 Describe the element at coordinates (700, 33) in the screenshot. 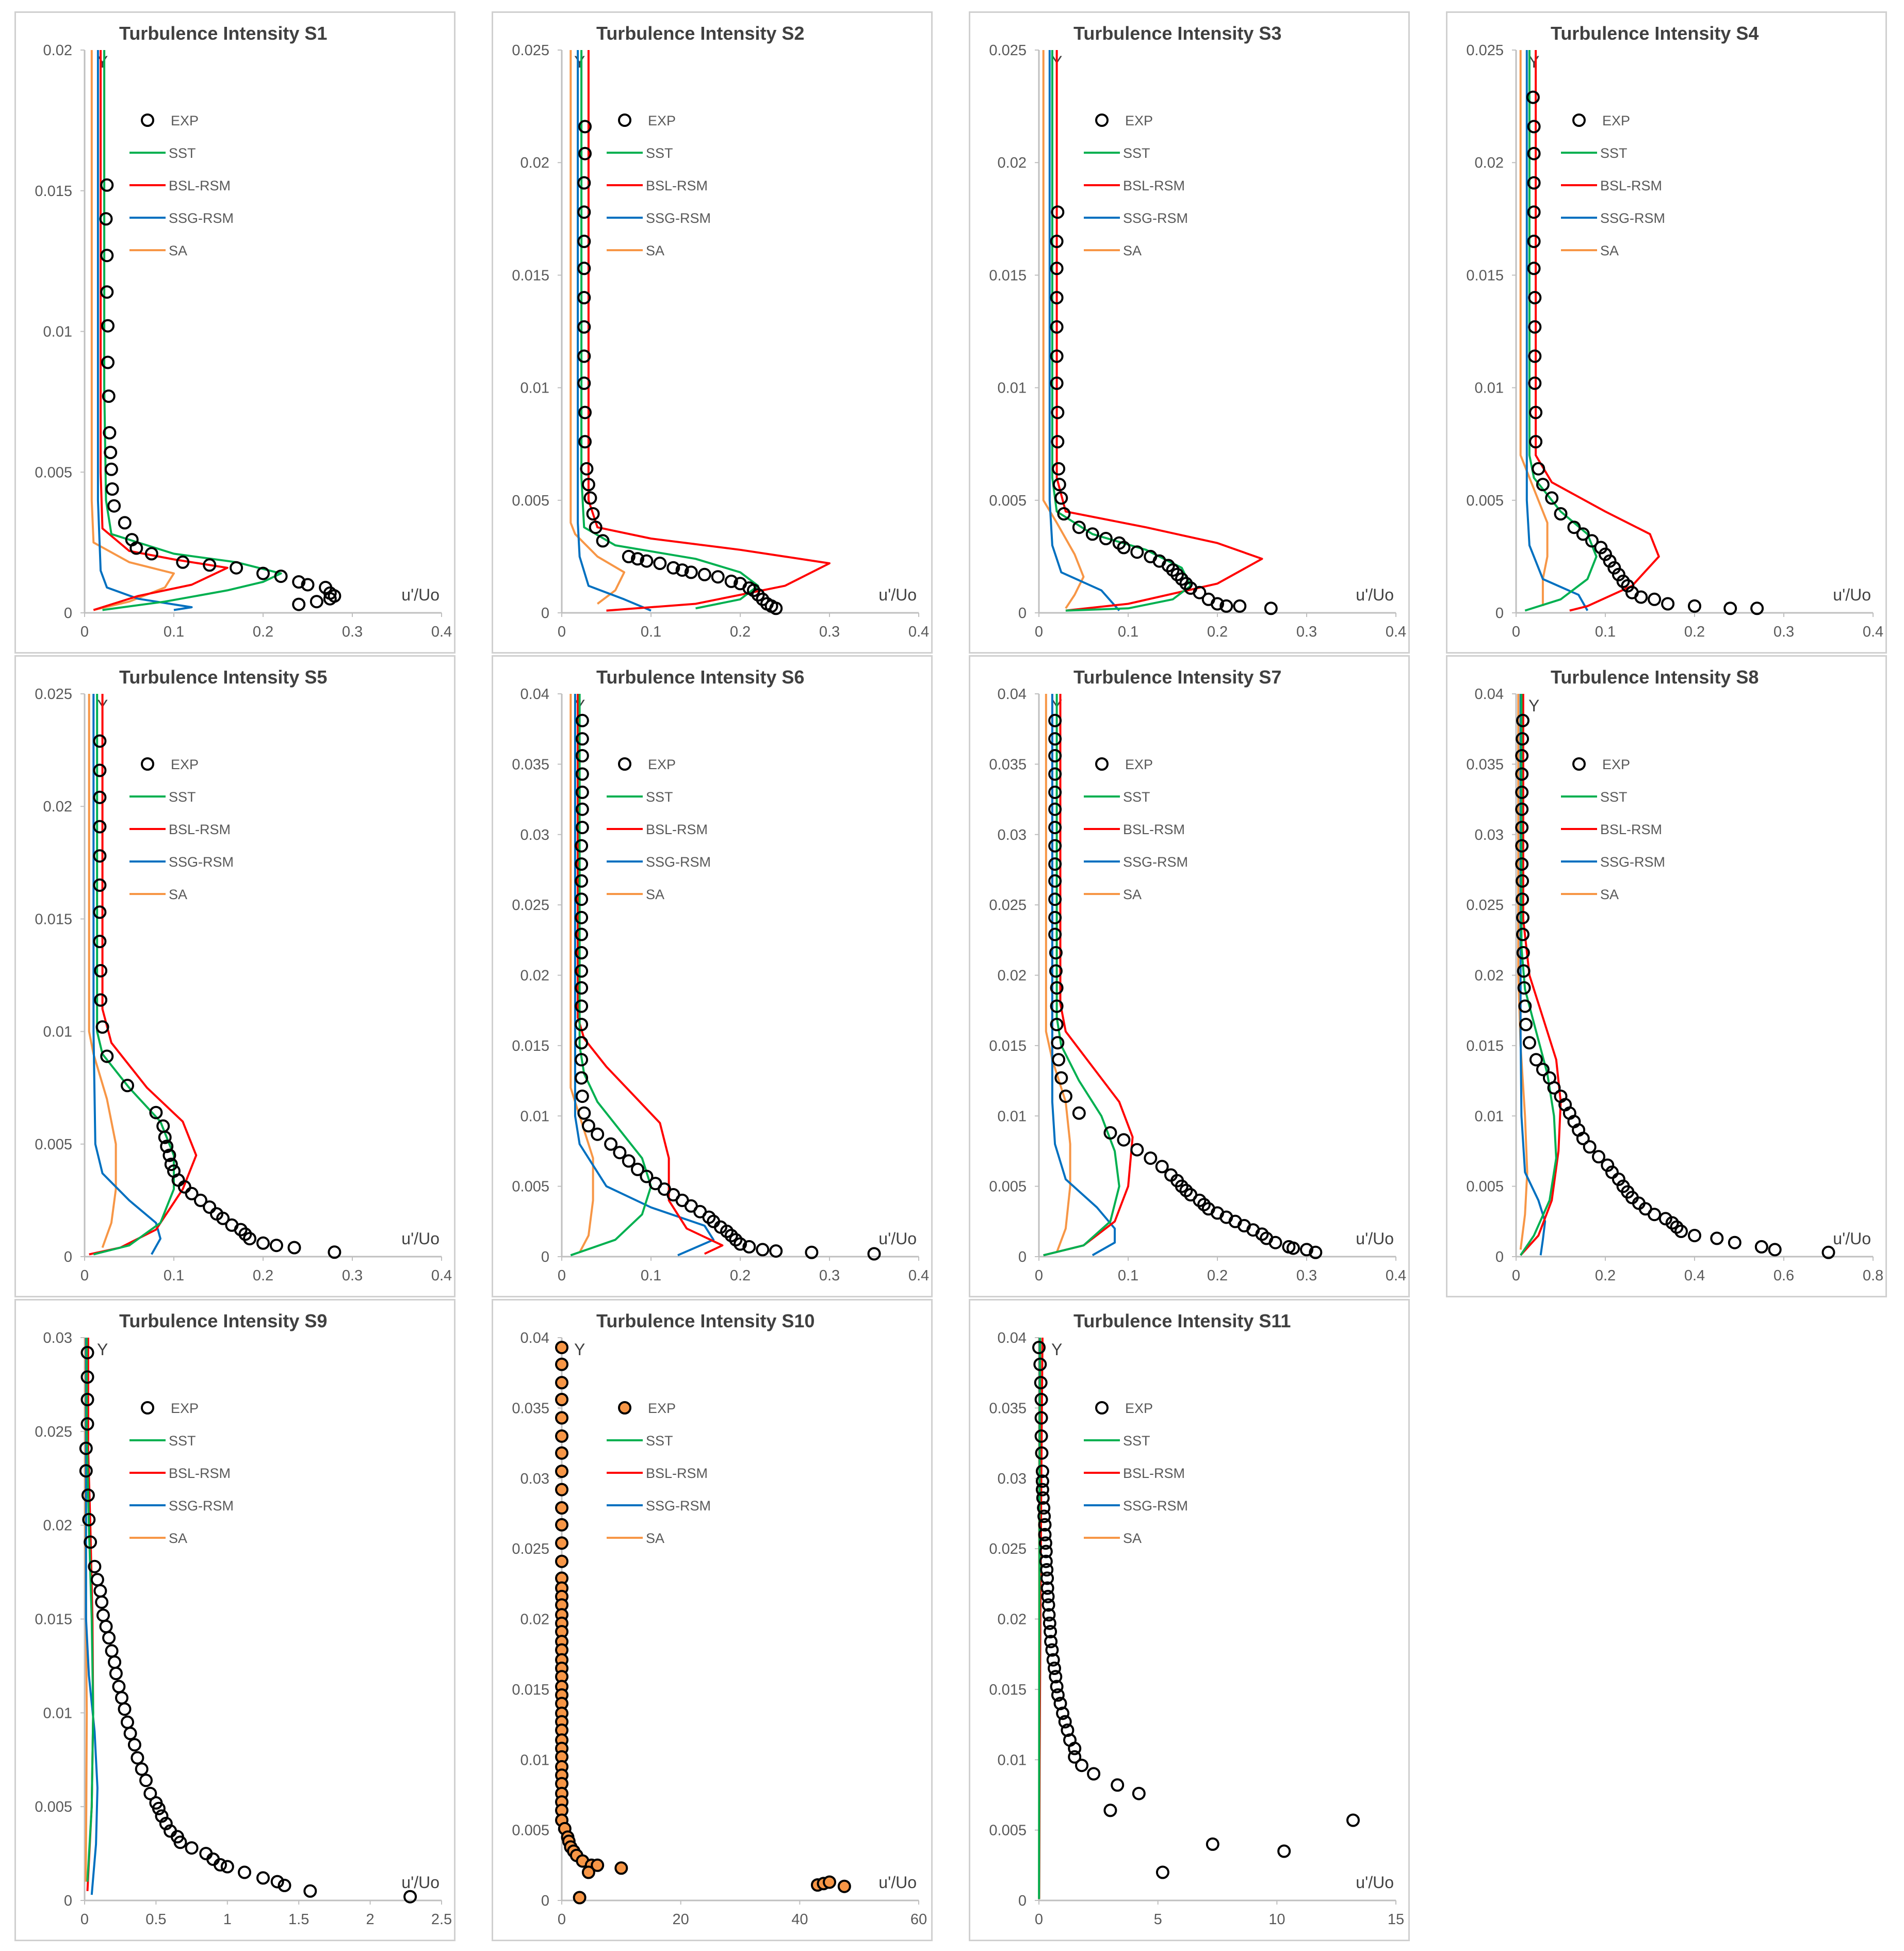

I see `chart-title: Turbulence Intensity S2` at that location.